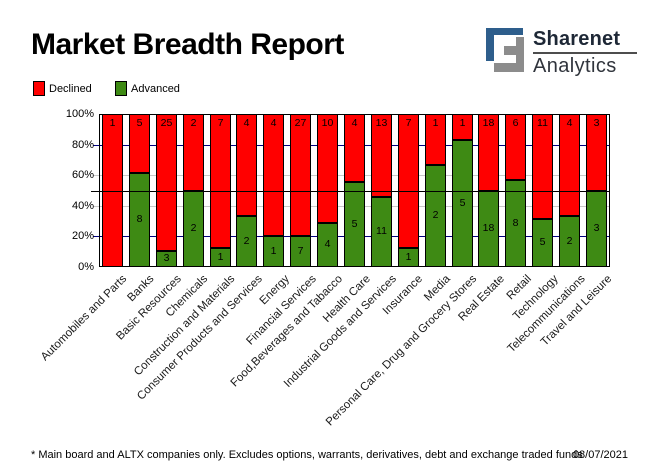 This screenshot has height=470, width=655. Describe the element at coordinates (542, 123) in the screenshot. I see `bar-declined-value: 11` at that location.